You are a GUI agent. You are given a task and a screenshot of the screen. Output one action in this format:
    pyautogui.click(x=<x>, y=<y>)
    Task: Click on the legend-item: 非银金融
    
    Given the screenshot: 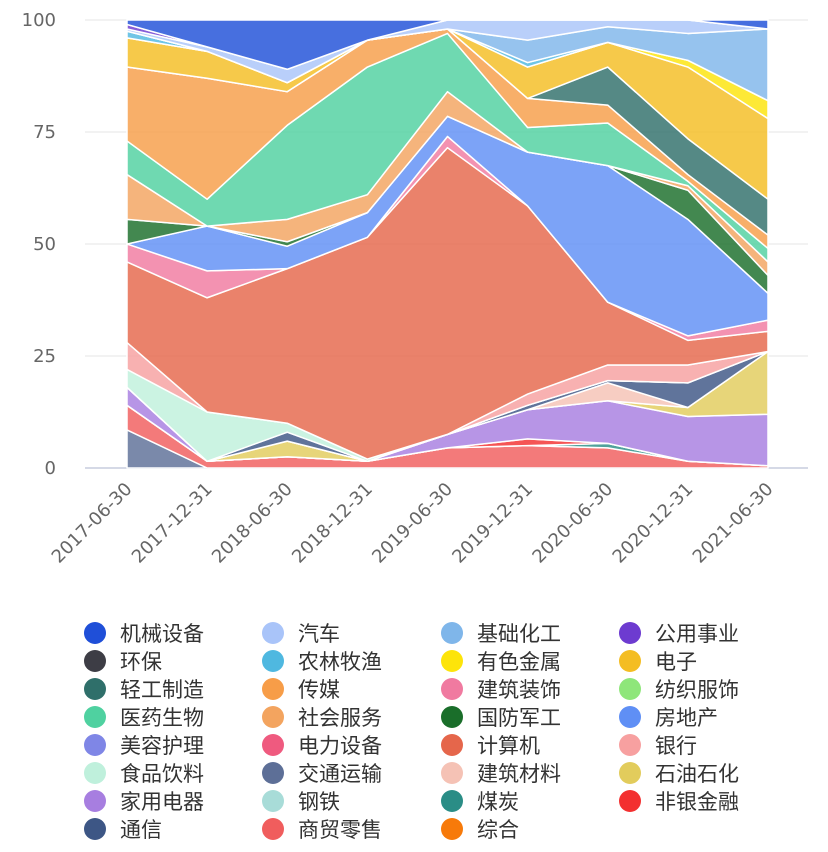 What is the action you would take?
    pyautogui.click(x=679, y=802)
    